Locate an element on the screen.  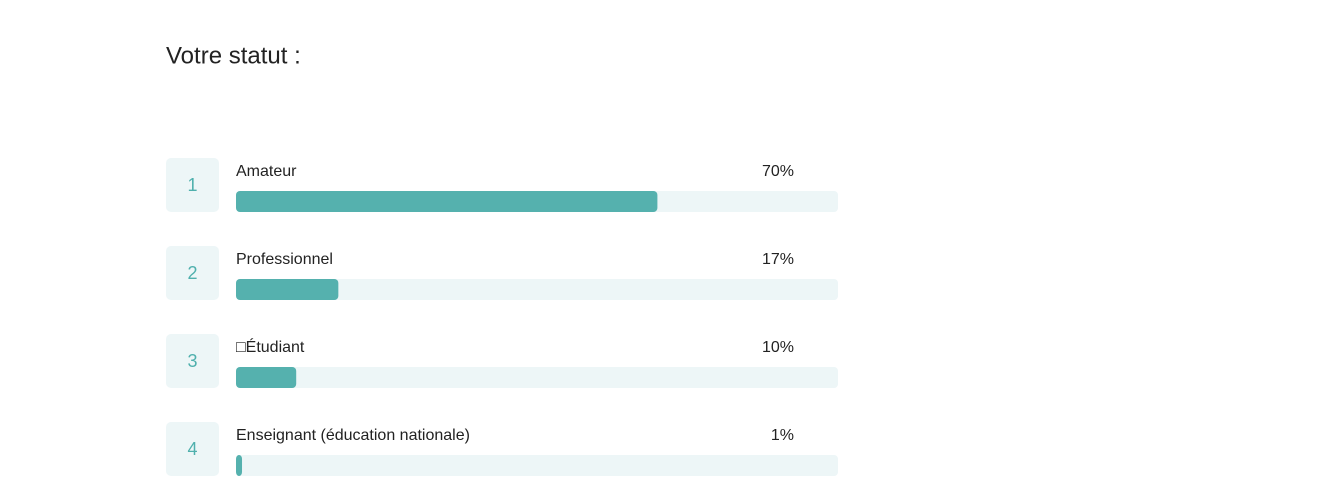
rank-label: 3 is located at coordinates (192, 361).